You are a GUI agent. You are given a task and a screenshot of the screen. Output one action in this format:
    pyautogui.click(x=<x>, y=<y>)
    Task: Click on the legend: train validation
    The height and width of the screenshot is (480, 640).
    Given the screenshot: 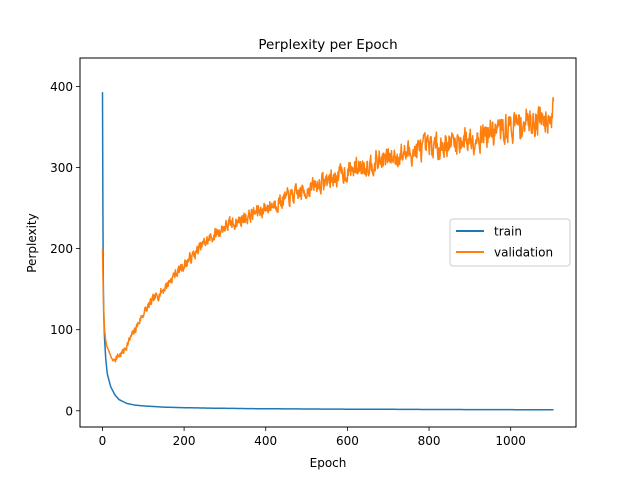 What is the action you would take?
    pyautogui.click(x=510, y=242)
    